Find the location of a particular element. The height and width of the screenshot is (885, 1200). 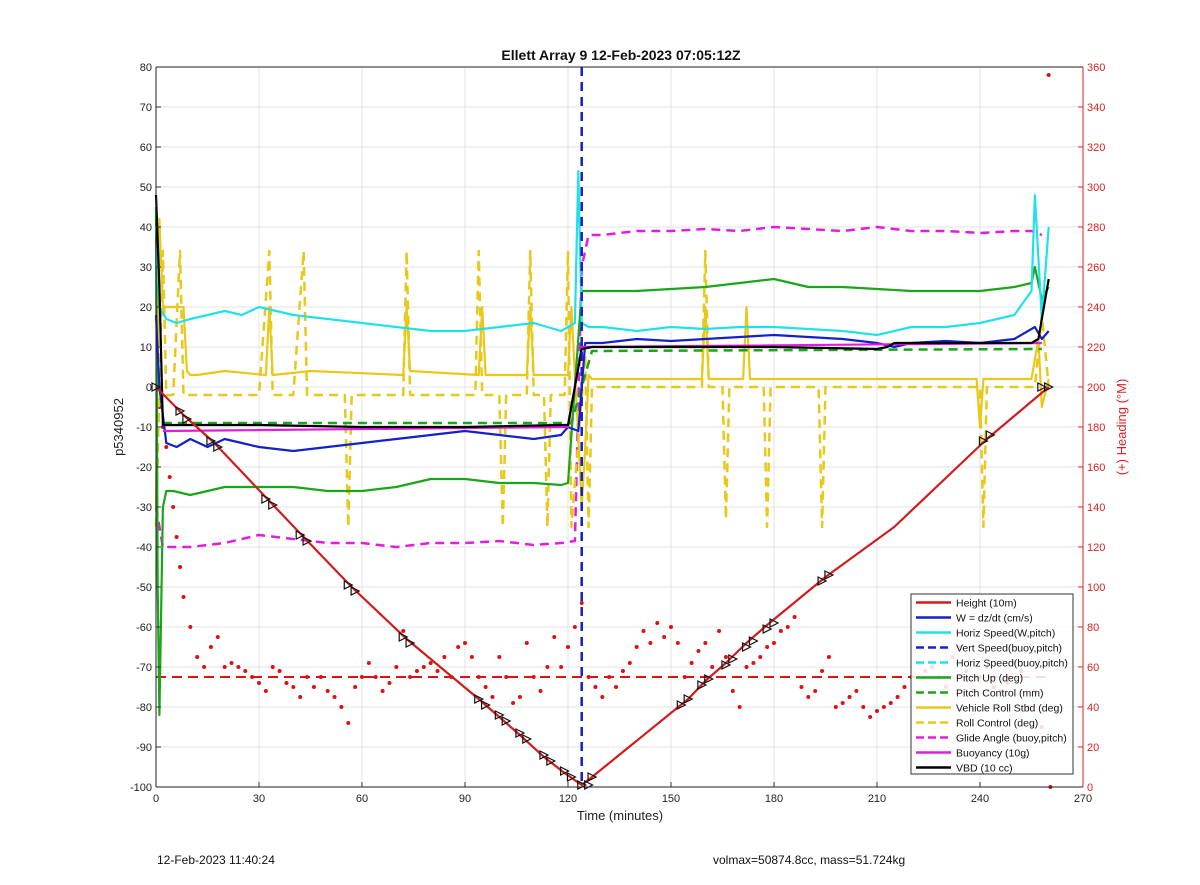

legend-label: Glide Angle (buoy,pitch) is located at coordinates (1011, 739).